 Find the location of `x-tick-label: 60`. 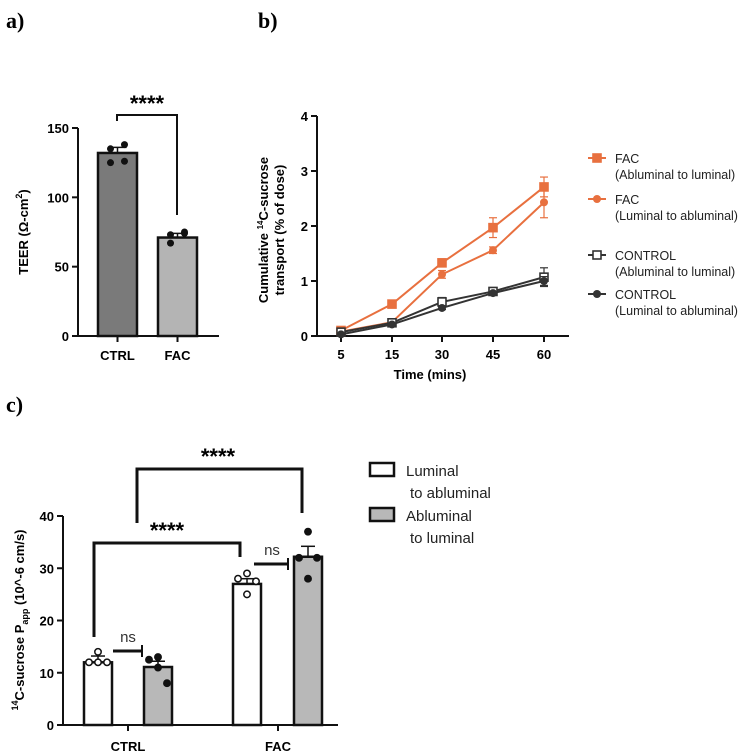

x-tick-label: 60 is located at coordinates (544, 354).